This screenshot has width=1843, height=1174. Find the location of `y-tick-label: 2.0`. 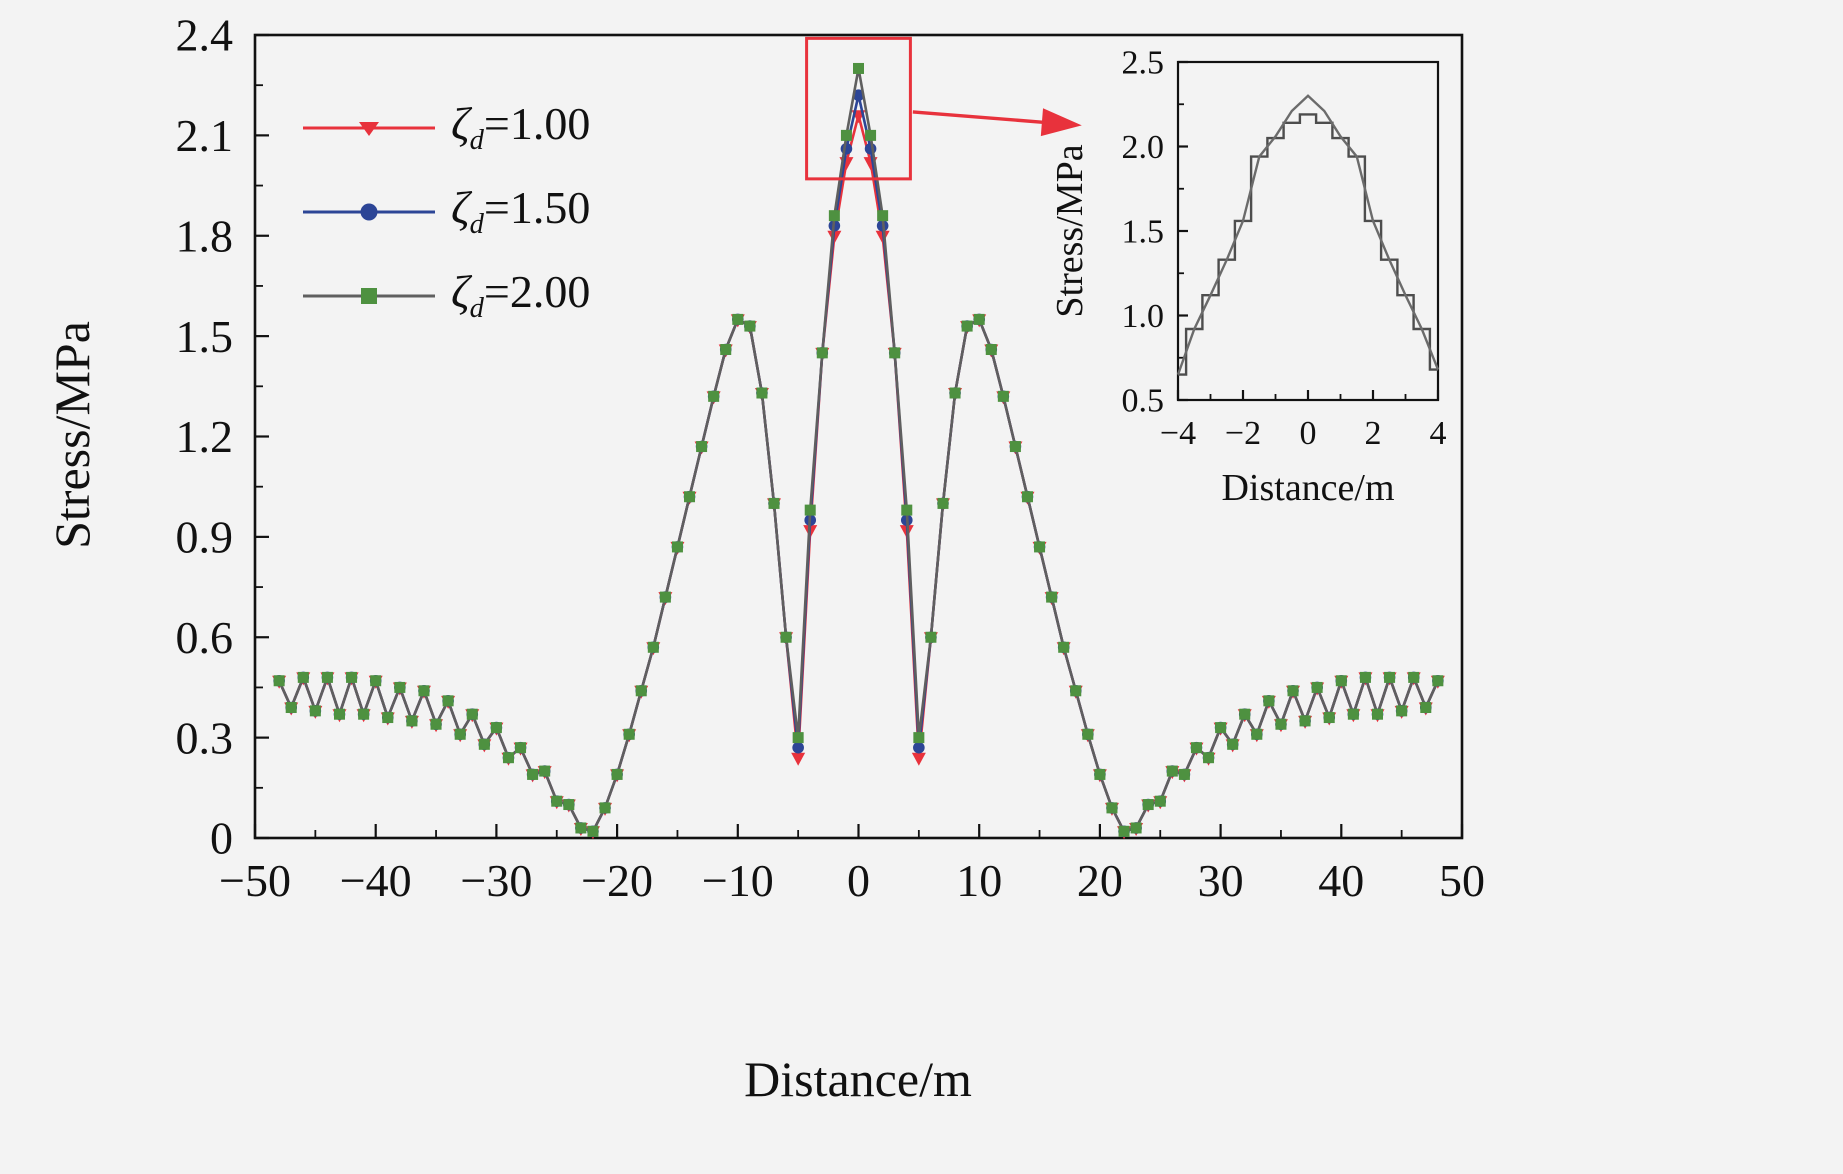

y-tick-label: 2.0 is located at coordinates (1143, 147).